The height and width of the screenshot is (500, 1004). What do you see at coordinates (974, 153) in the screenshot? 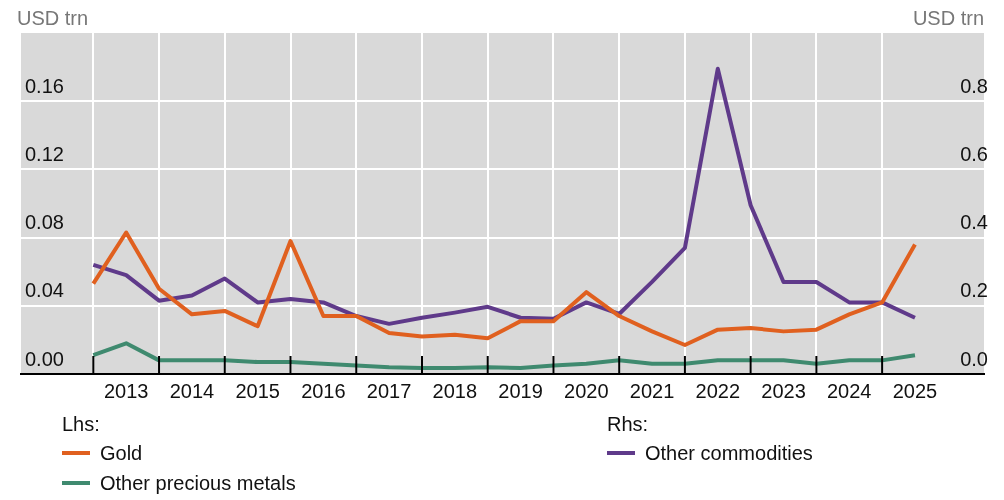
I see `y2-tick-label: 0.6` at bounding box center [974, 153].